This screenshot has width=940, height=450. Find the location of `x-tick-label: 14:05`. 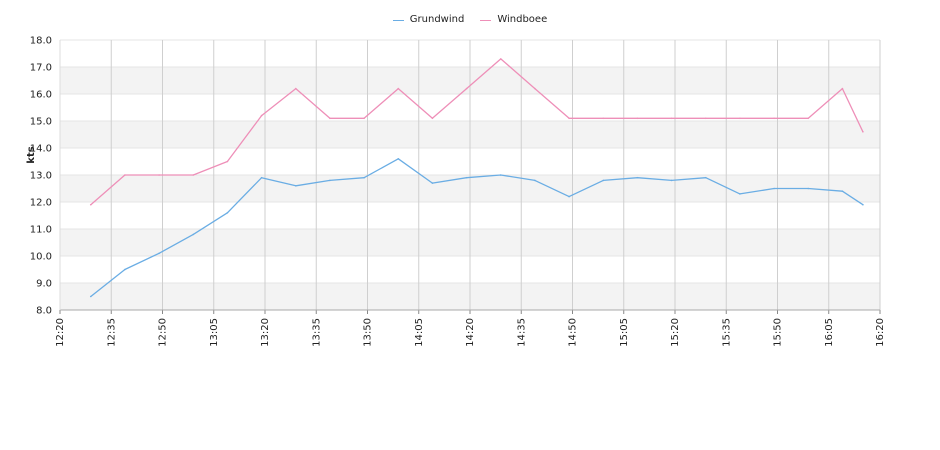

x-tick-label: 14:05 is located at coordinates (419, 332).